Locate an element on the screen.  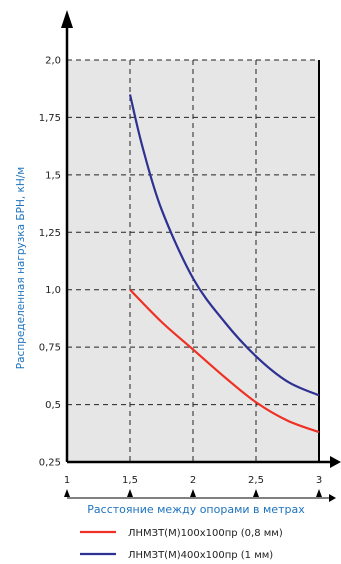
y-tick-label: 1,75 is located at coordinates (50, 118).